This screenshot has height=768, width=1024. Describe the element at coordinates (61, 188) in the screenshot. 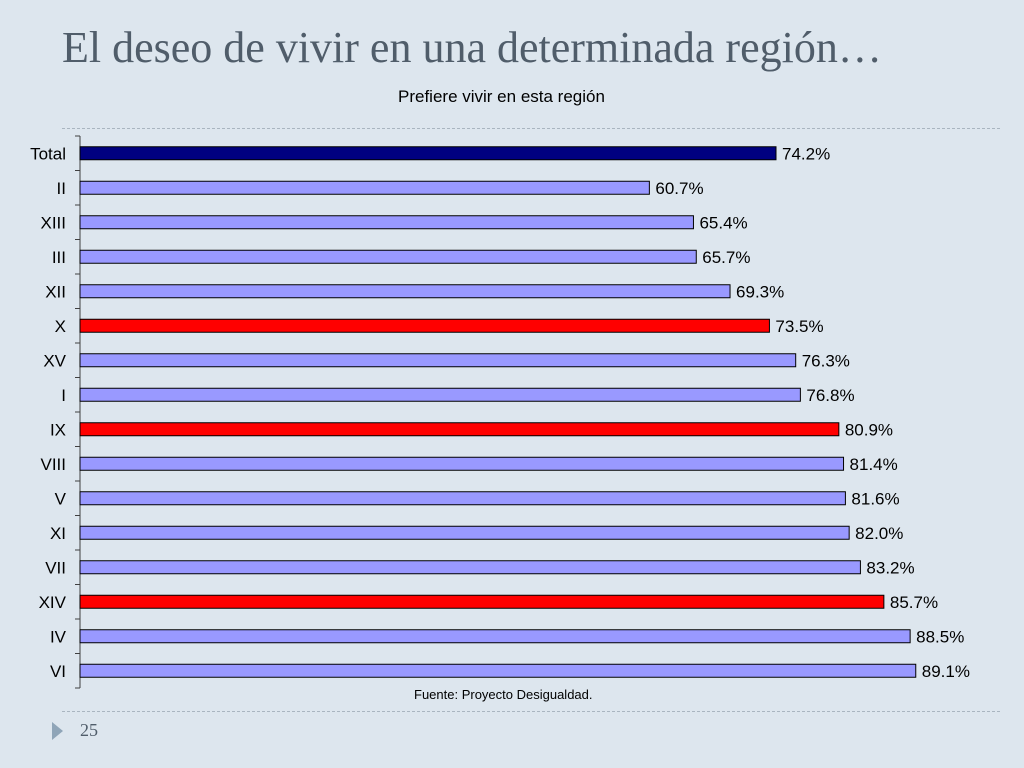

I see `category-label: II` at that location.